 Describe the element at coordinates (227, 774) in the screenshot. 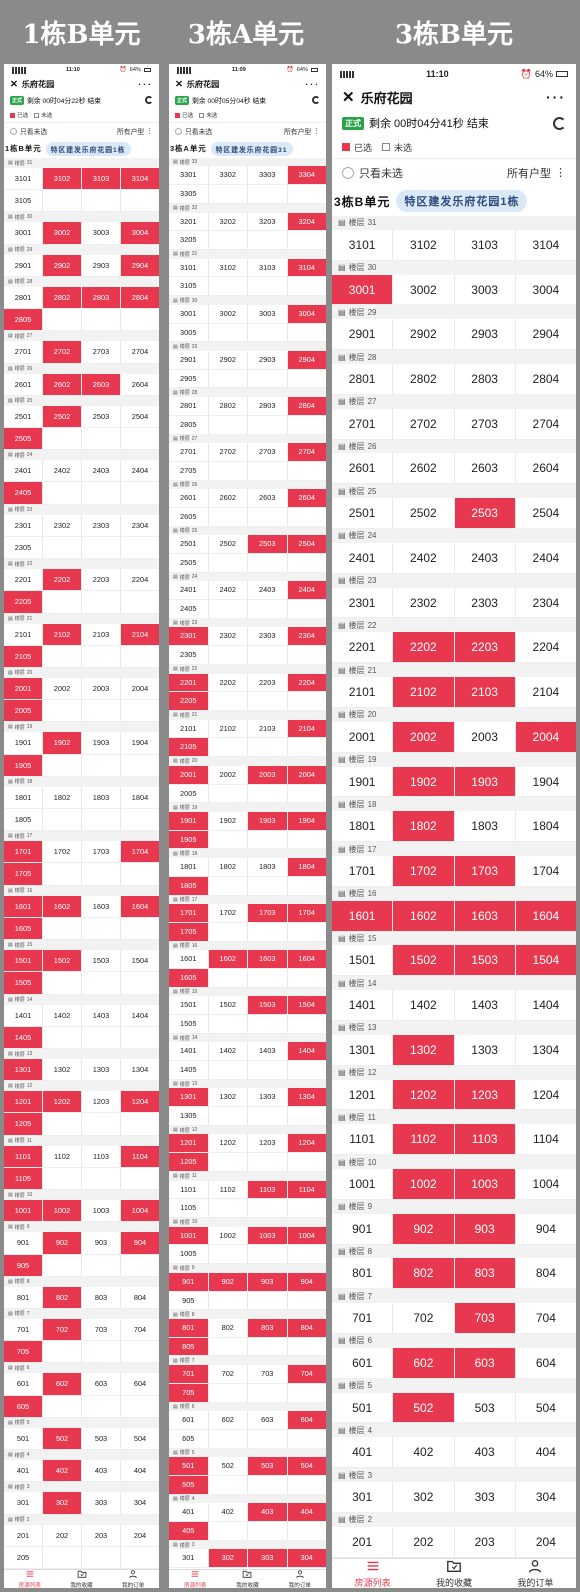

I see `unit-cell-2002: 2002` at that location.